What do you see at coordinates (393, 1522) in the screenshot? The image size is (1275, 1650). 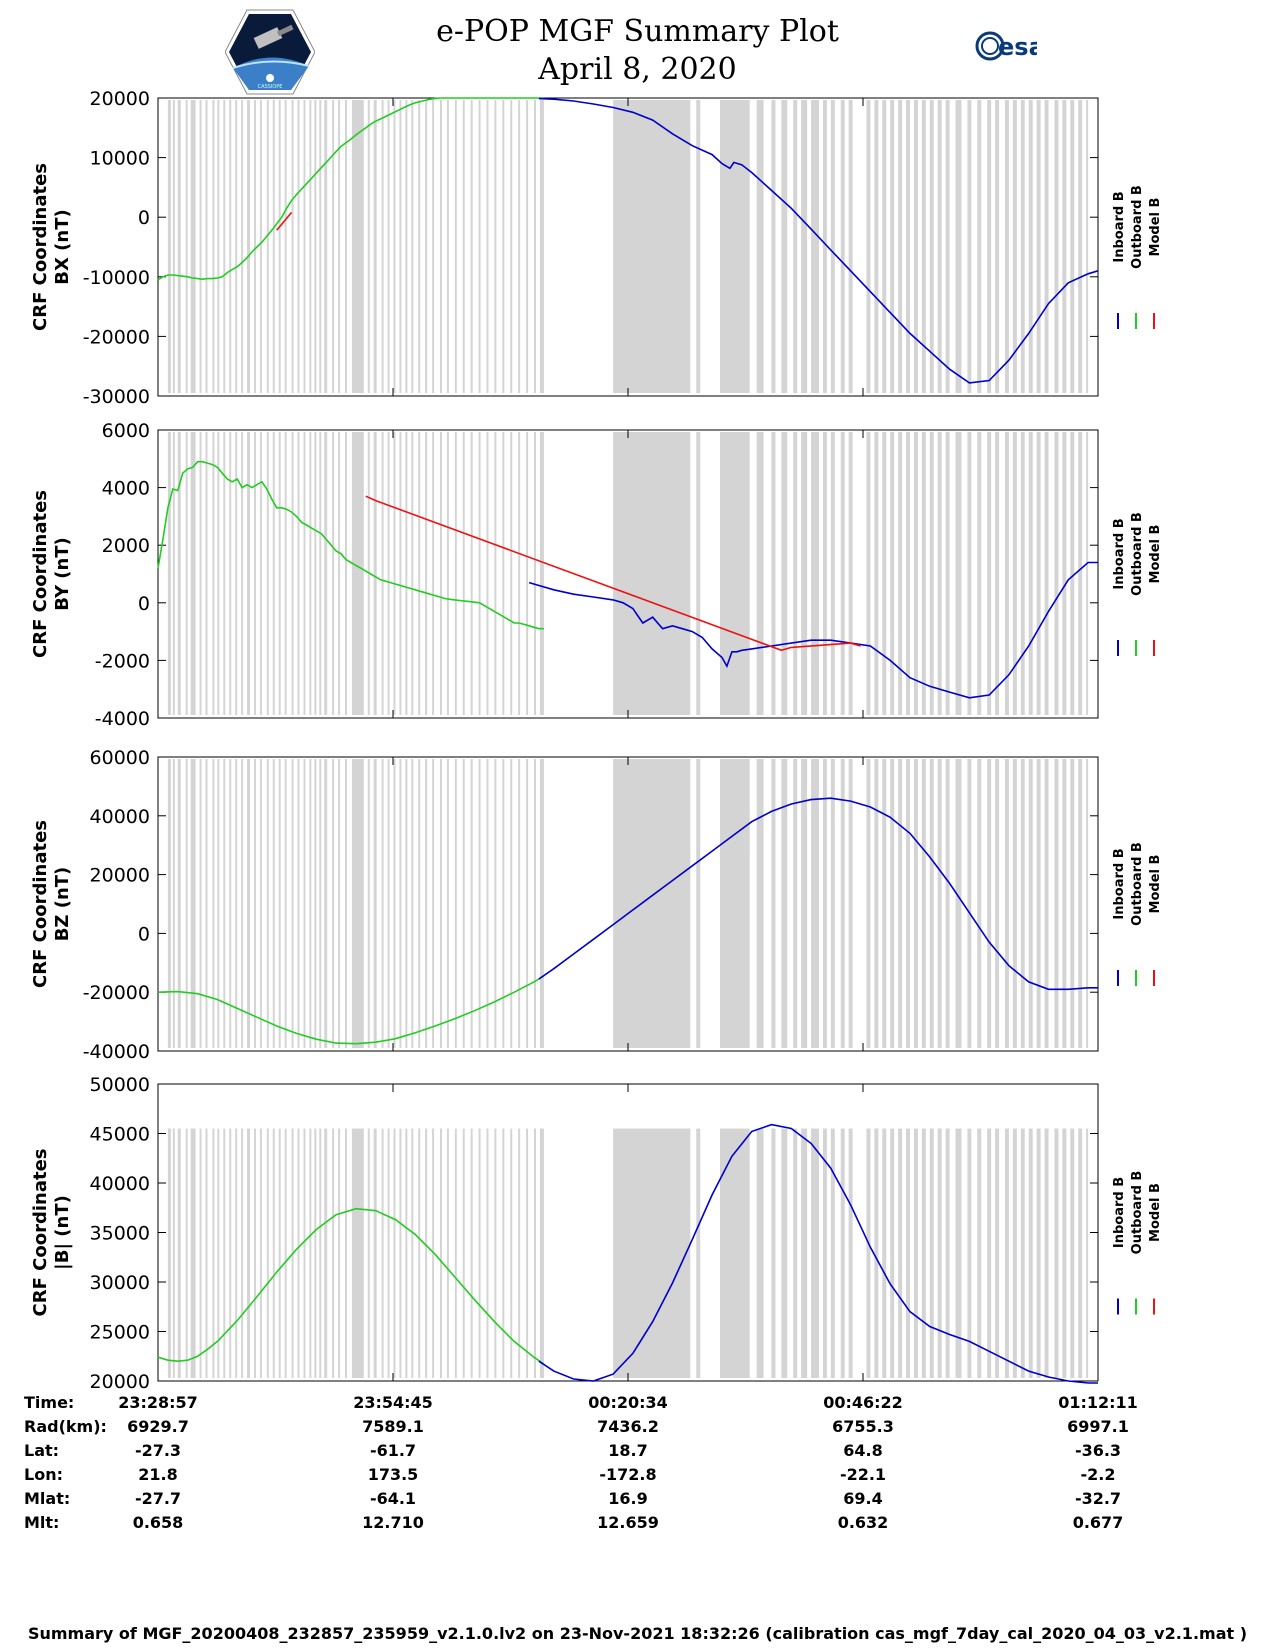 I see `table-cell-mlt: 12.710` at bounding box center [393, 1522].